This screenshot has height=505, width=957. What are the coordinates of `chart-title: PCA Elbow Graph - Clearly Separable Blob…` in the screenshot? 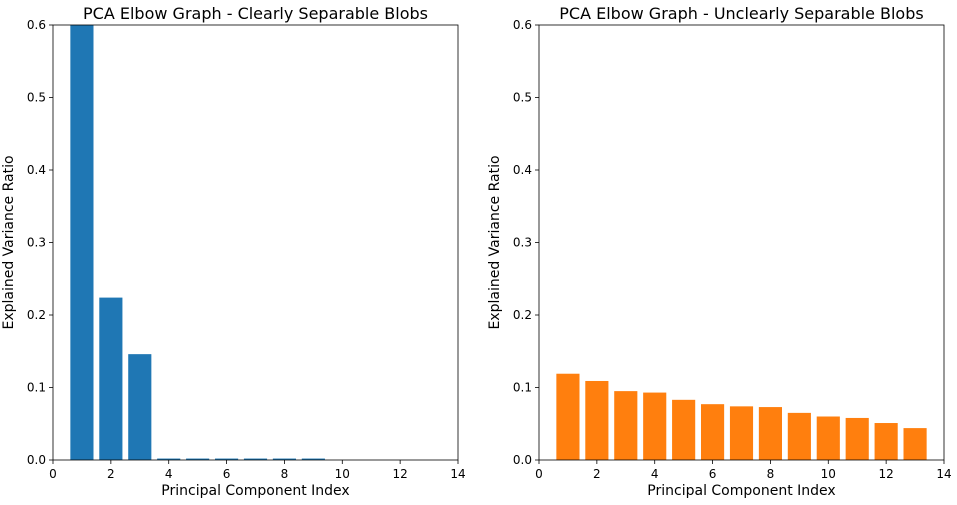 It's located at (255, 13).